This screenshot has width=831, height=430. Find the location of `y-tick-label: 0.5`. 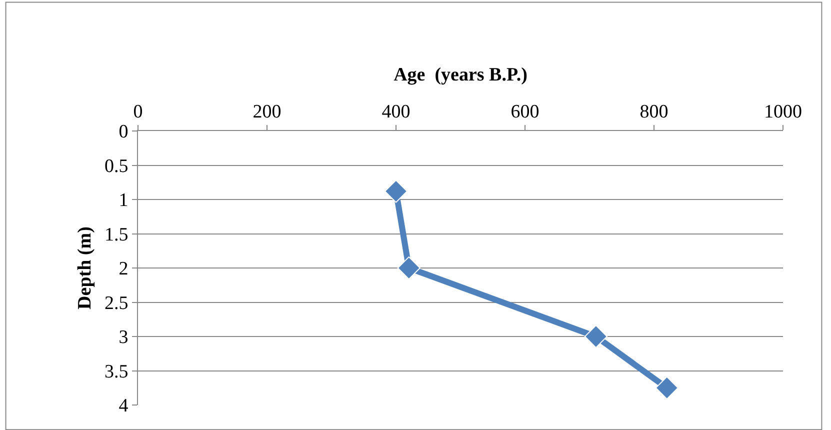

y-tick-label: 0.5 is located at coordinates (116, 166).